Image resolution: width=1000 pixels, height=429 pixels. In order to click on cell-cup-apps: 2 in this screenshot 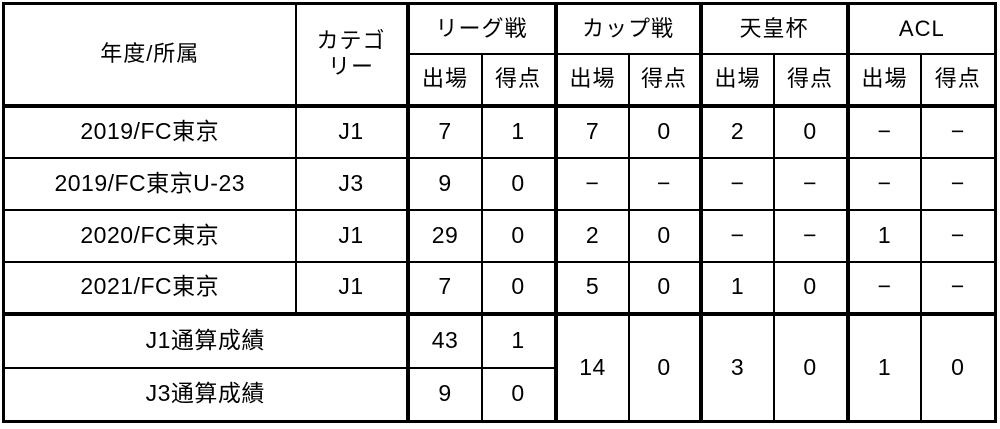, I will do `click(591, 235)`.